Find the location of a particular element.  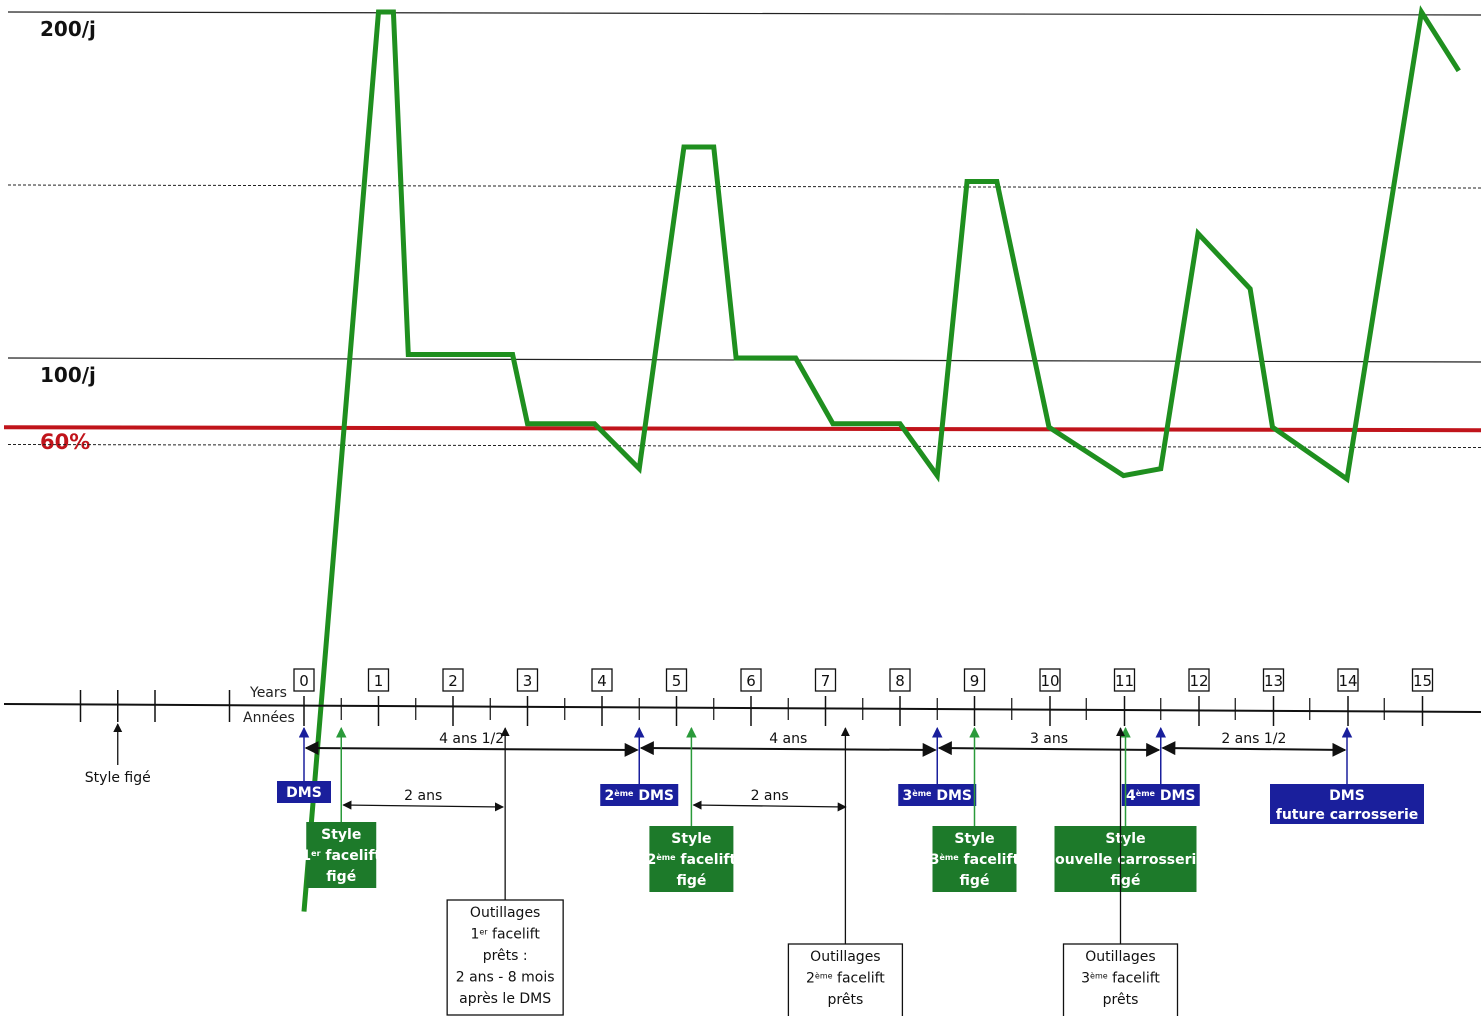

outillages-box-text-2-2: prêts is located at coordinates (1121, 1000).